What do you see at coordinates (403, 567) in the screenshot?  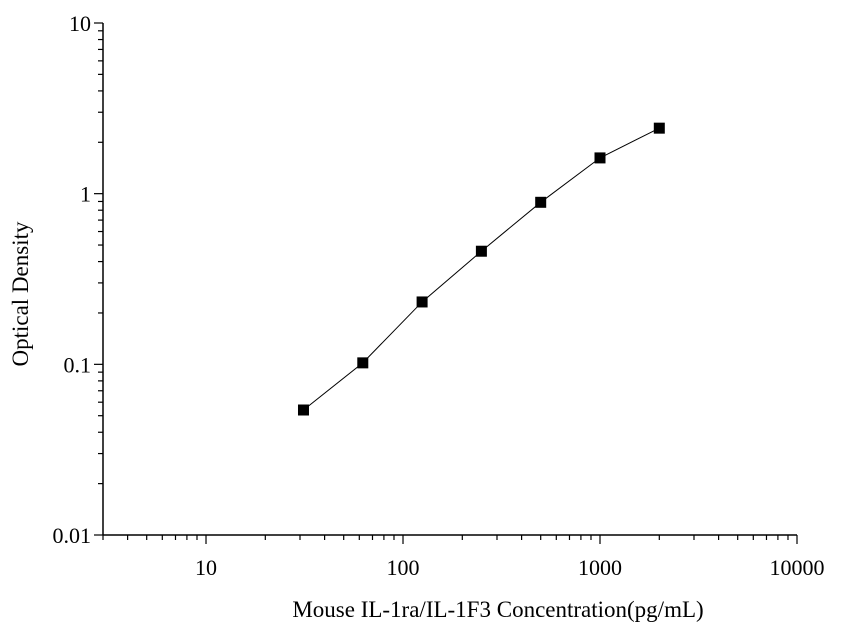 I see `x-tick-label: 100` at bounding box center [403, 567].